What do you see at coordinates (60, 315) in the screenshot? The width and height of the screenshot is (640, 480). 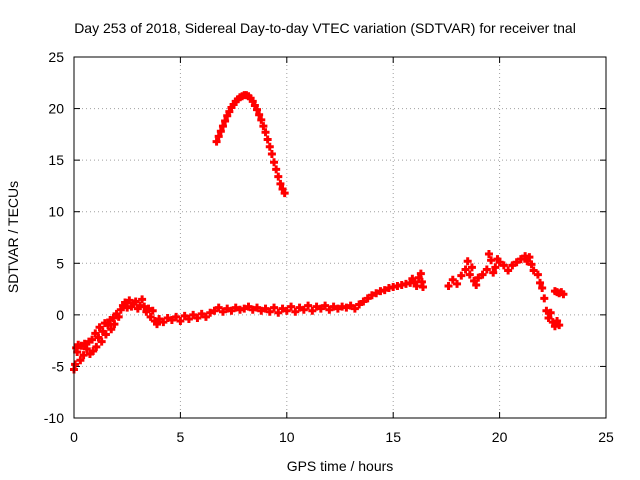 I see `y-tick-label: 0` at bounding box center [60, 315].